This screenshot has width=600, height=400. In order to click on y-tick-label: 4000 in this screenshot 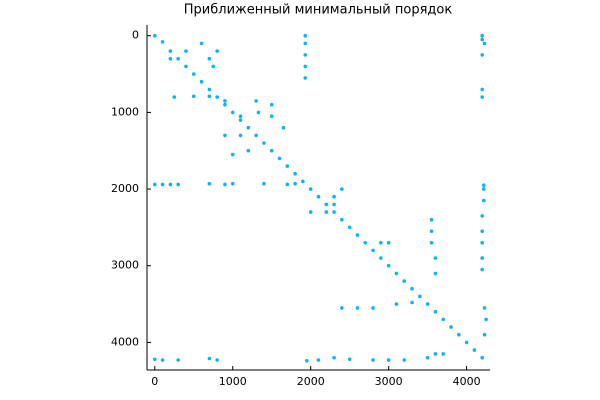, I will do `click(125, 341)`.